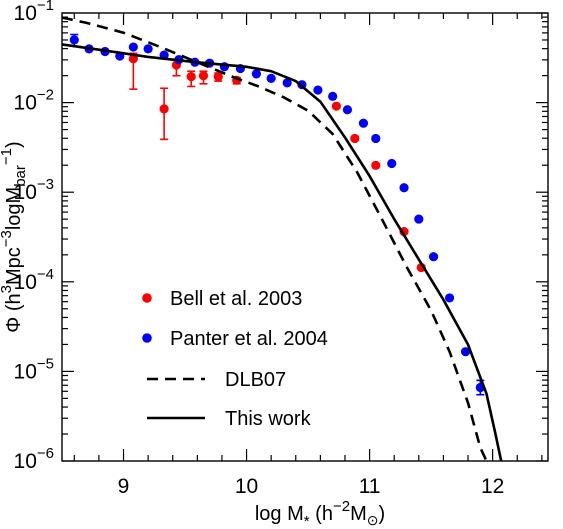 The image size is (563, 529). What do you see at coordinates (34, 280) in the screenshot?
I see `y-tick-label: 10⁻⁴` at bounding box center [34, 280].